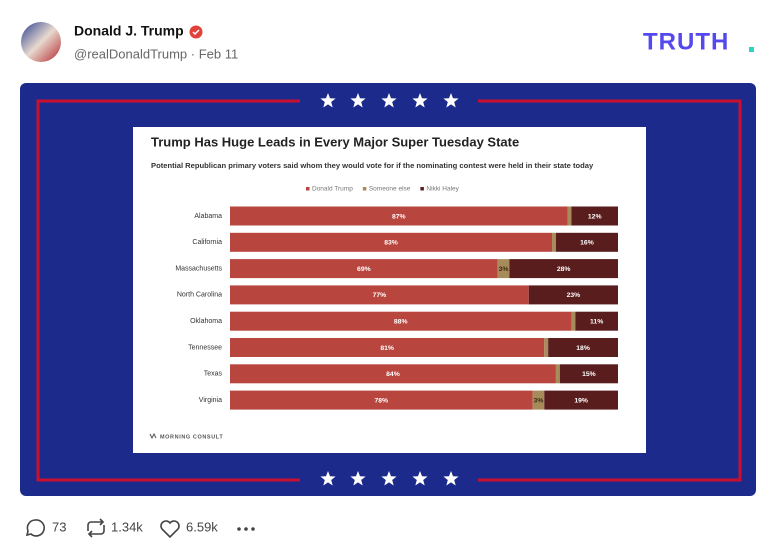 The height and width of the screenshot is (559, 777). What do you see at coordinates (390, 189) in the screenshot?
I see `legend-label: Someone else` at bounding box center [390, 189].